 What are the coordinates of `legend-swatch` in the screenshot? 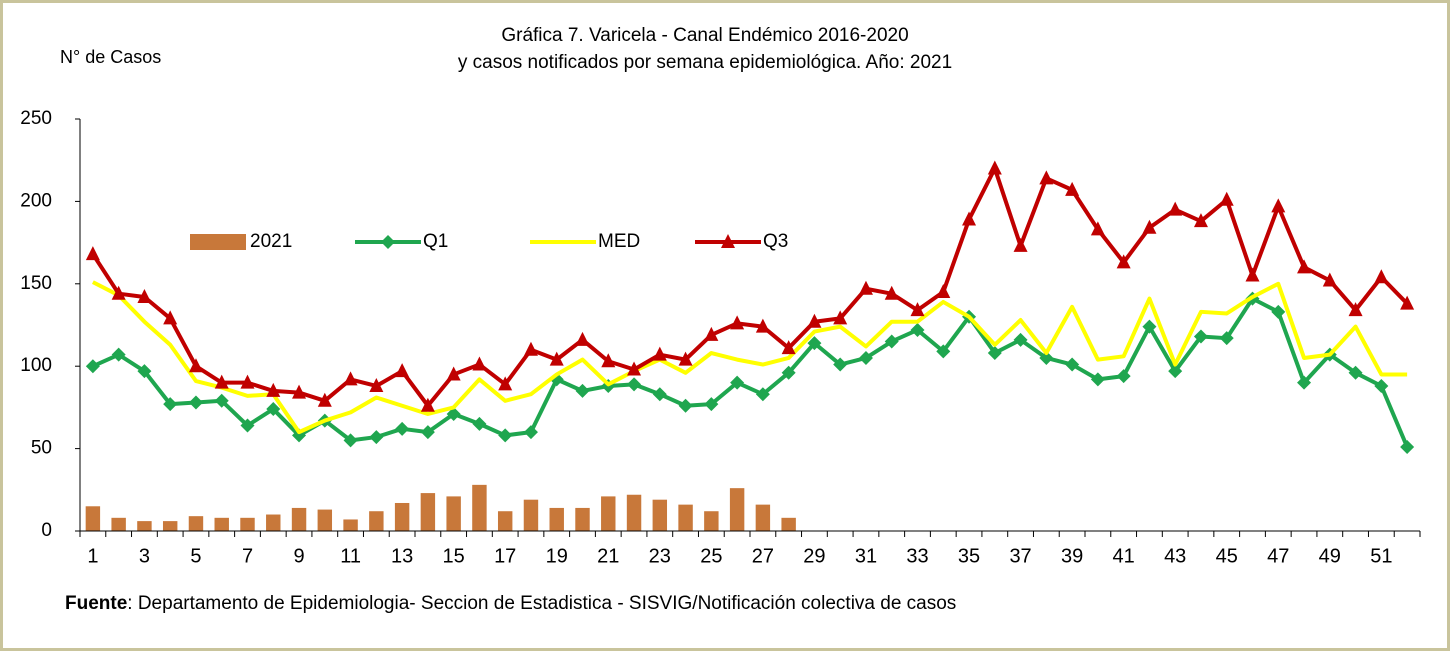 It's located at (218, 242).